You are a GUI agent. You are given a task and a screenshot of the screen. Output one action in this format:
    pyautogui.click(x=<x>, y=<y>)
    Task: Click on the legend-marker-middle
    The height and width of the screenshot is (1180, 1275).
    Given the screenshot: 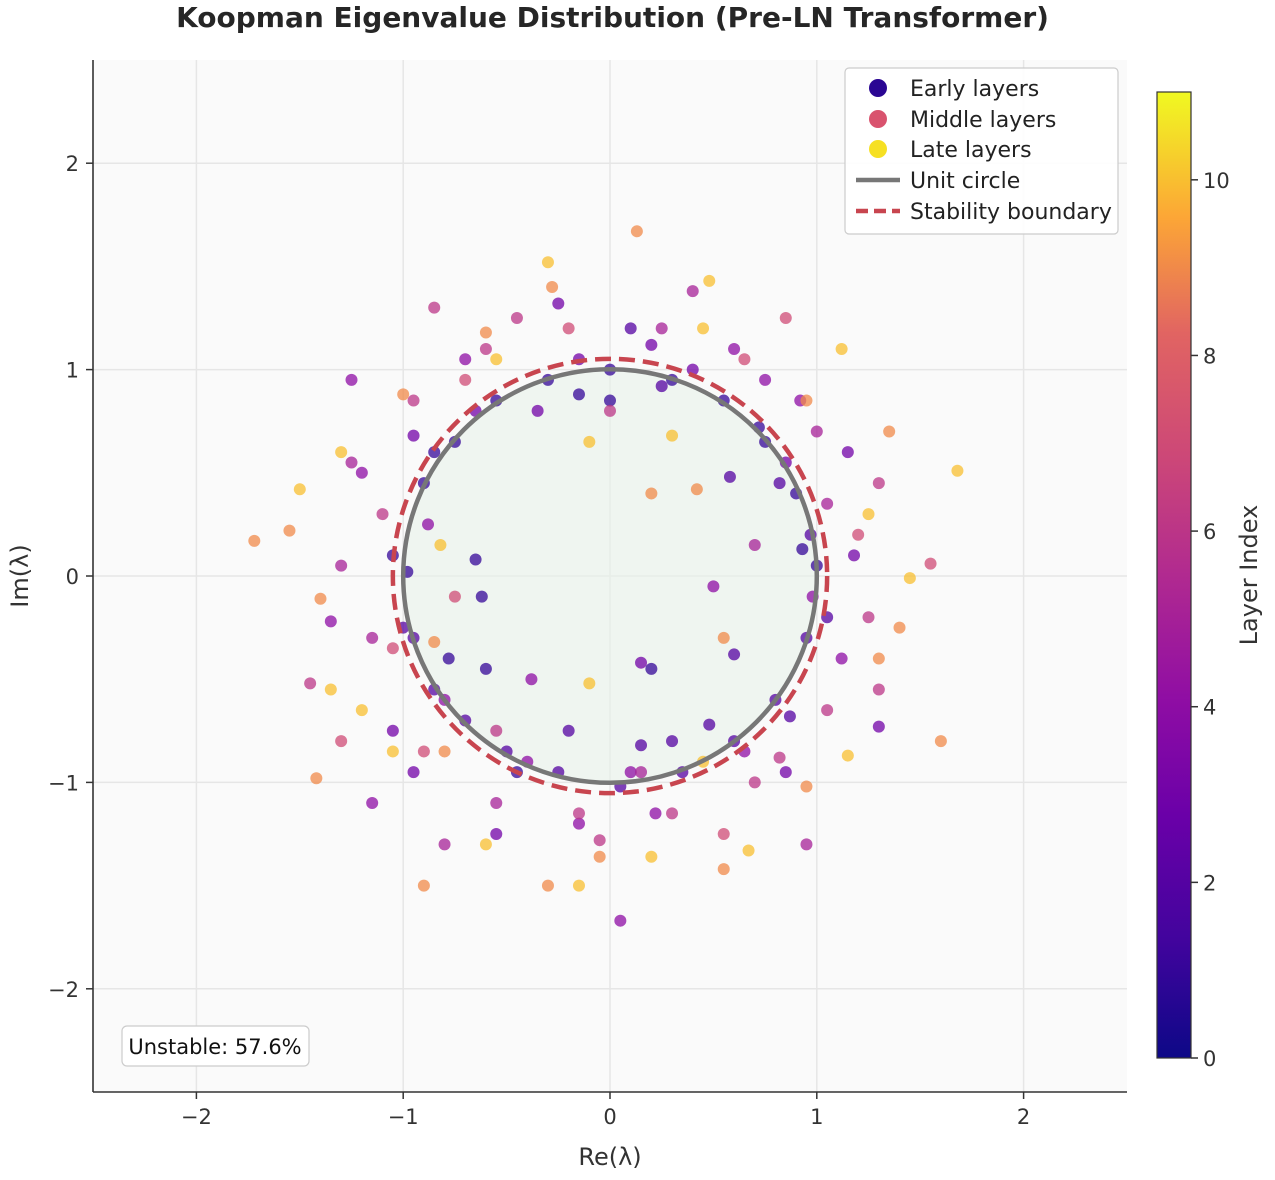 What is the action you would take?
    pyautogui.click(x=878, y=119)
    